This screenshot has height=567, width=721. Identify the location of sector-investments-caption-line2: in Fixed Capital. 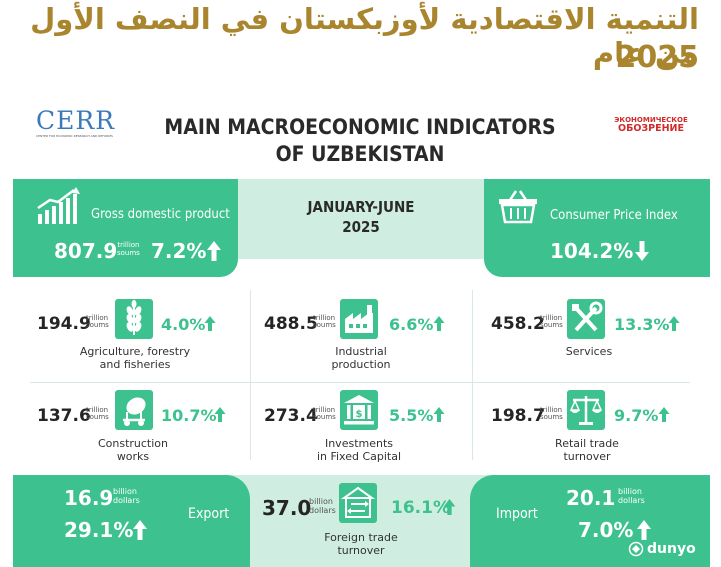
(359, 456).